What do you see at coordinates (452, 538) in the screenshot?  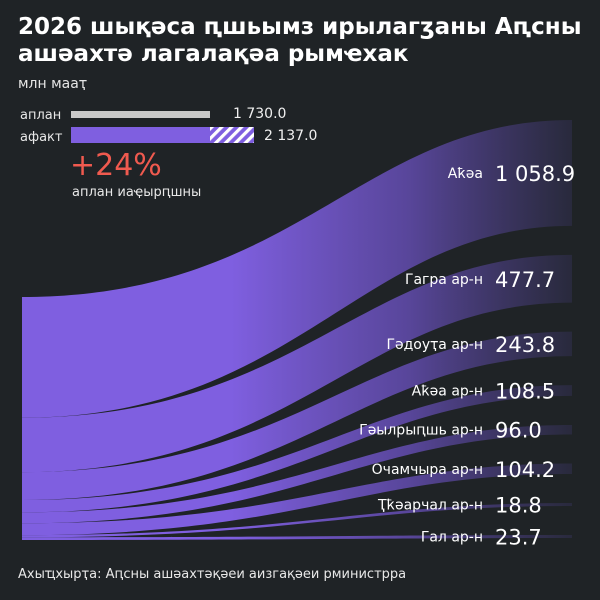 I see `category-label: Гал ар-н` at bounding box center [452, 538].